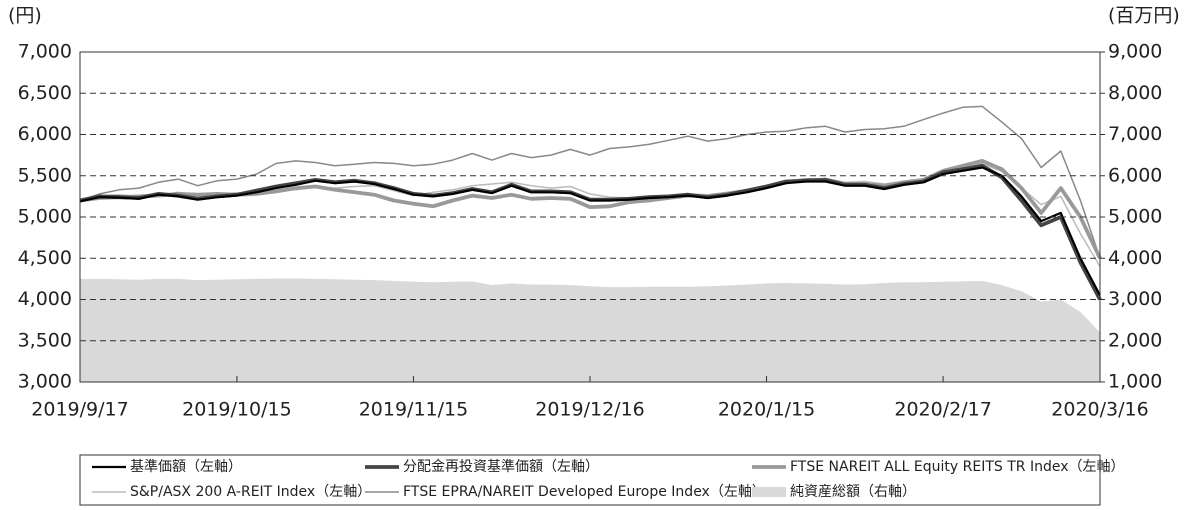  What do you see at coordinates (766, 410) in the screenshot?
I see `x-tick-label: 2020/1/15` at bounding box center [766, 410].